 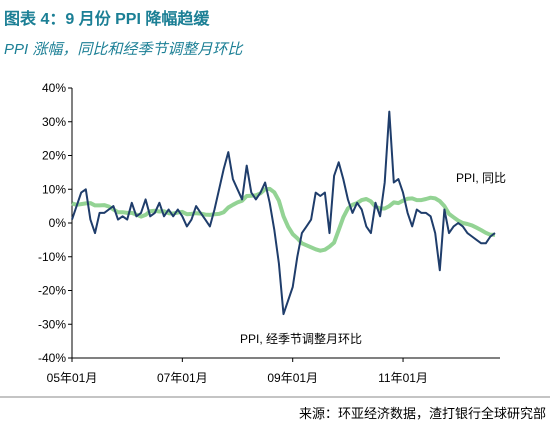 What do you see at coordinates (52, 358) in the screenshot?
I see `y-tick-label: -40%` at bounding box center [52, 358].